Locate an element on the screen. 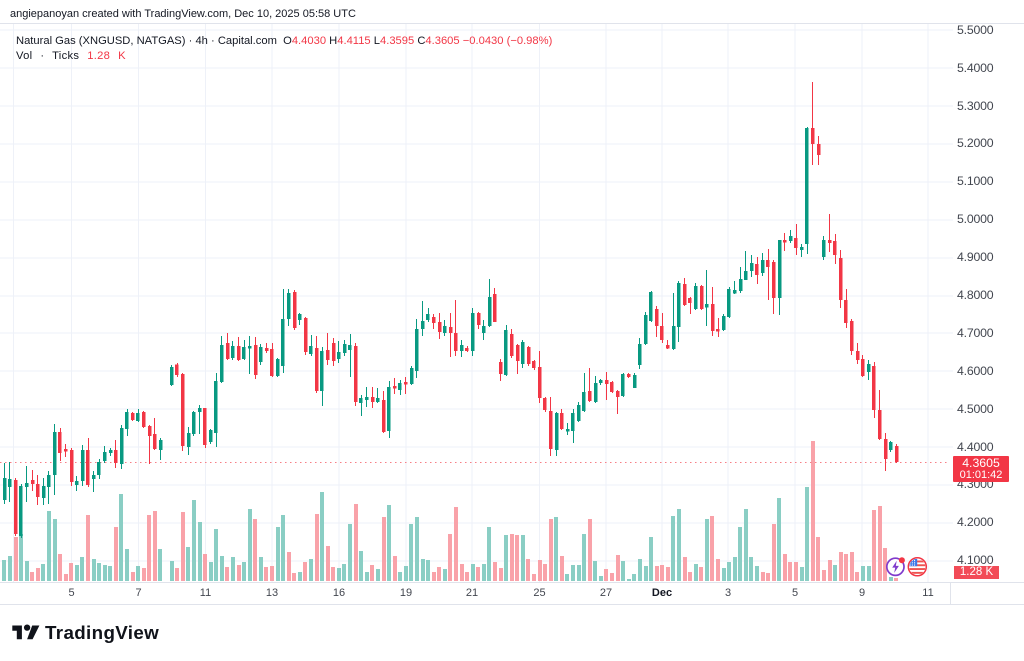 Image resolution: width=1024 pixels, height=661 pixels. svg-text: TradingView is located at coordinates (102, 632).